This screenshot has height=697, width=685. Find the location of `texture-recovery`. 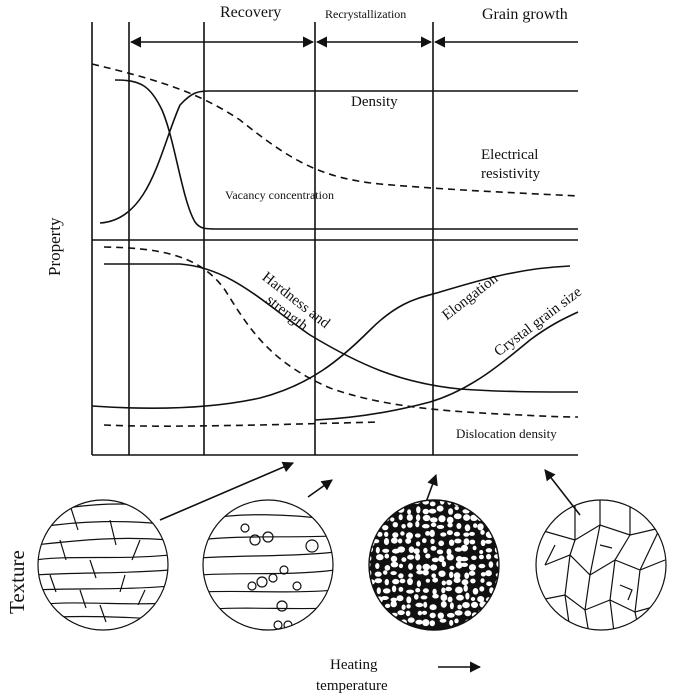

texture-recovery is located at coordinates (268, 565).